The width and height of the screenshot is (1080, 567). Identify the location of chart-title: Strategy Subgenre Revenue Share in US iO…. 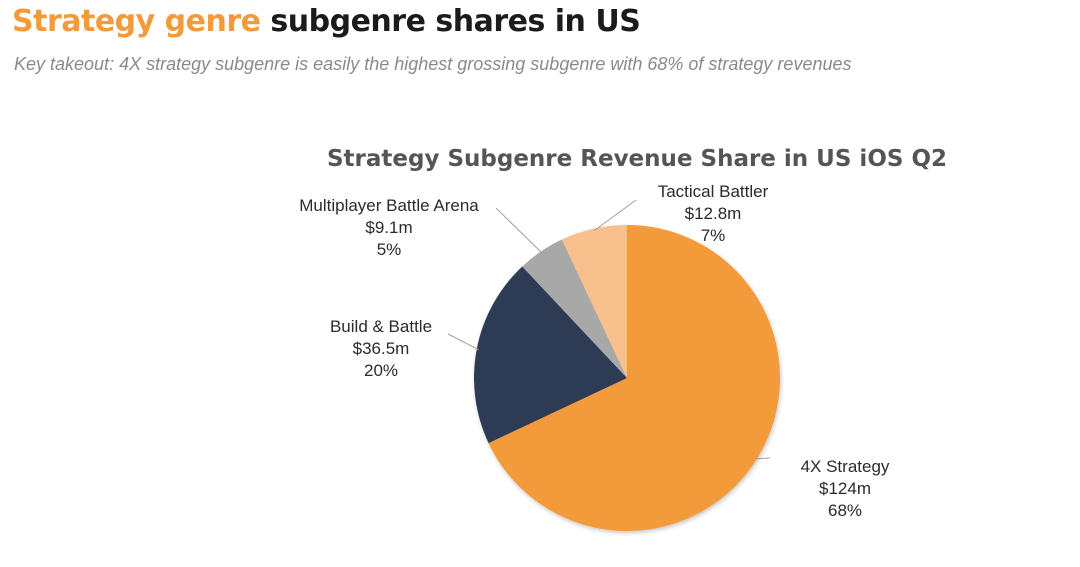
(637, 159).